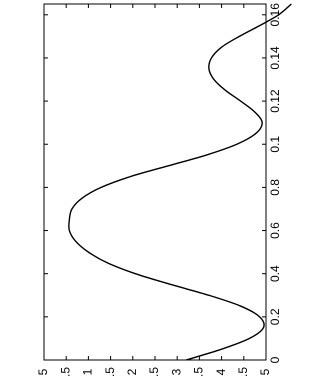 This screenshot has height=382, width=320. What do you see at coordinates (275, 187) in the screenshot?
I see `x-tick-label: 0.8` at bounding box center [275, 187].